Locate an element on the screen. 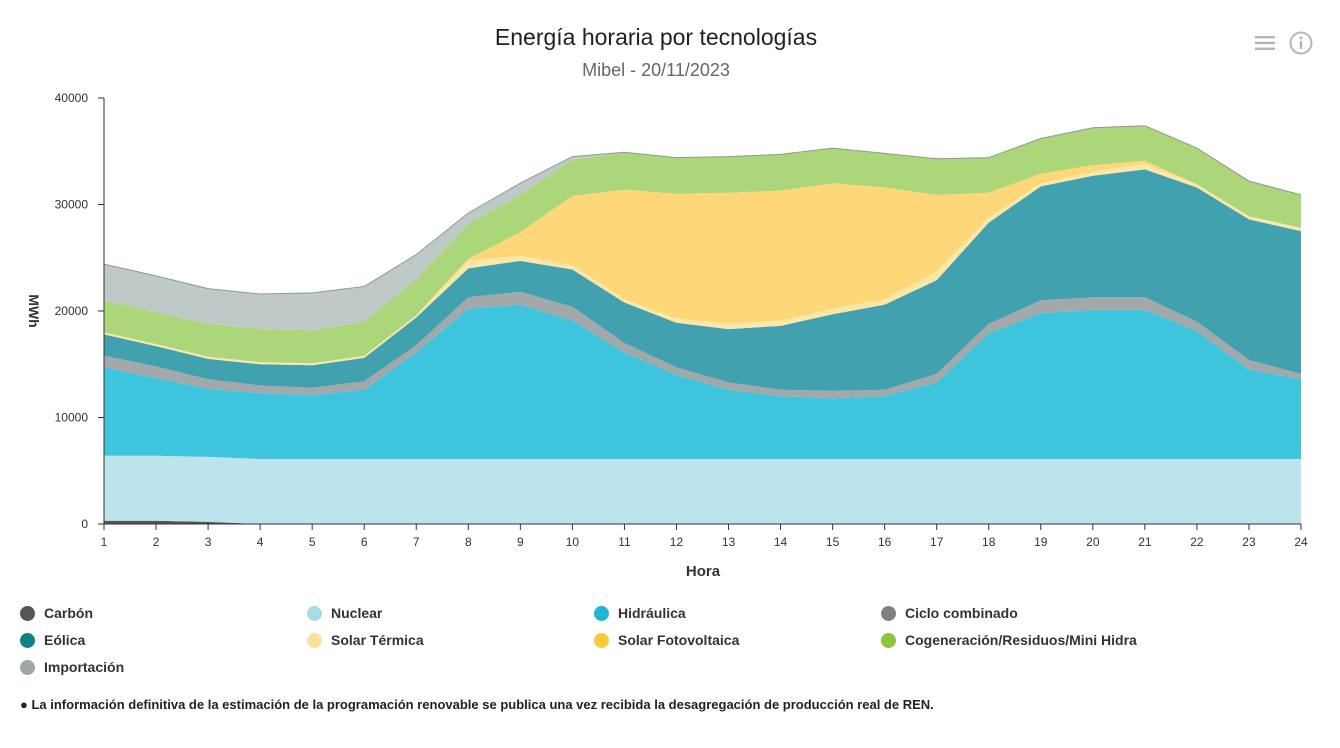 The height and width of the screenshot is (748, 1340). legend-item: Carbón is located at coordinates (56, 613).